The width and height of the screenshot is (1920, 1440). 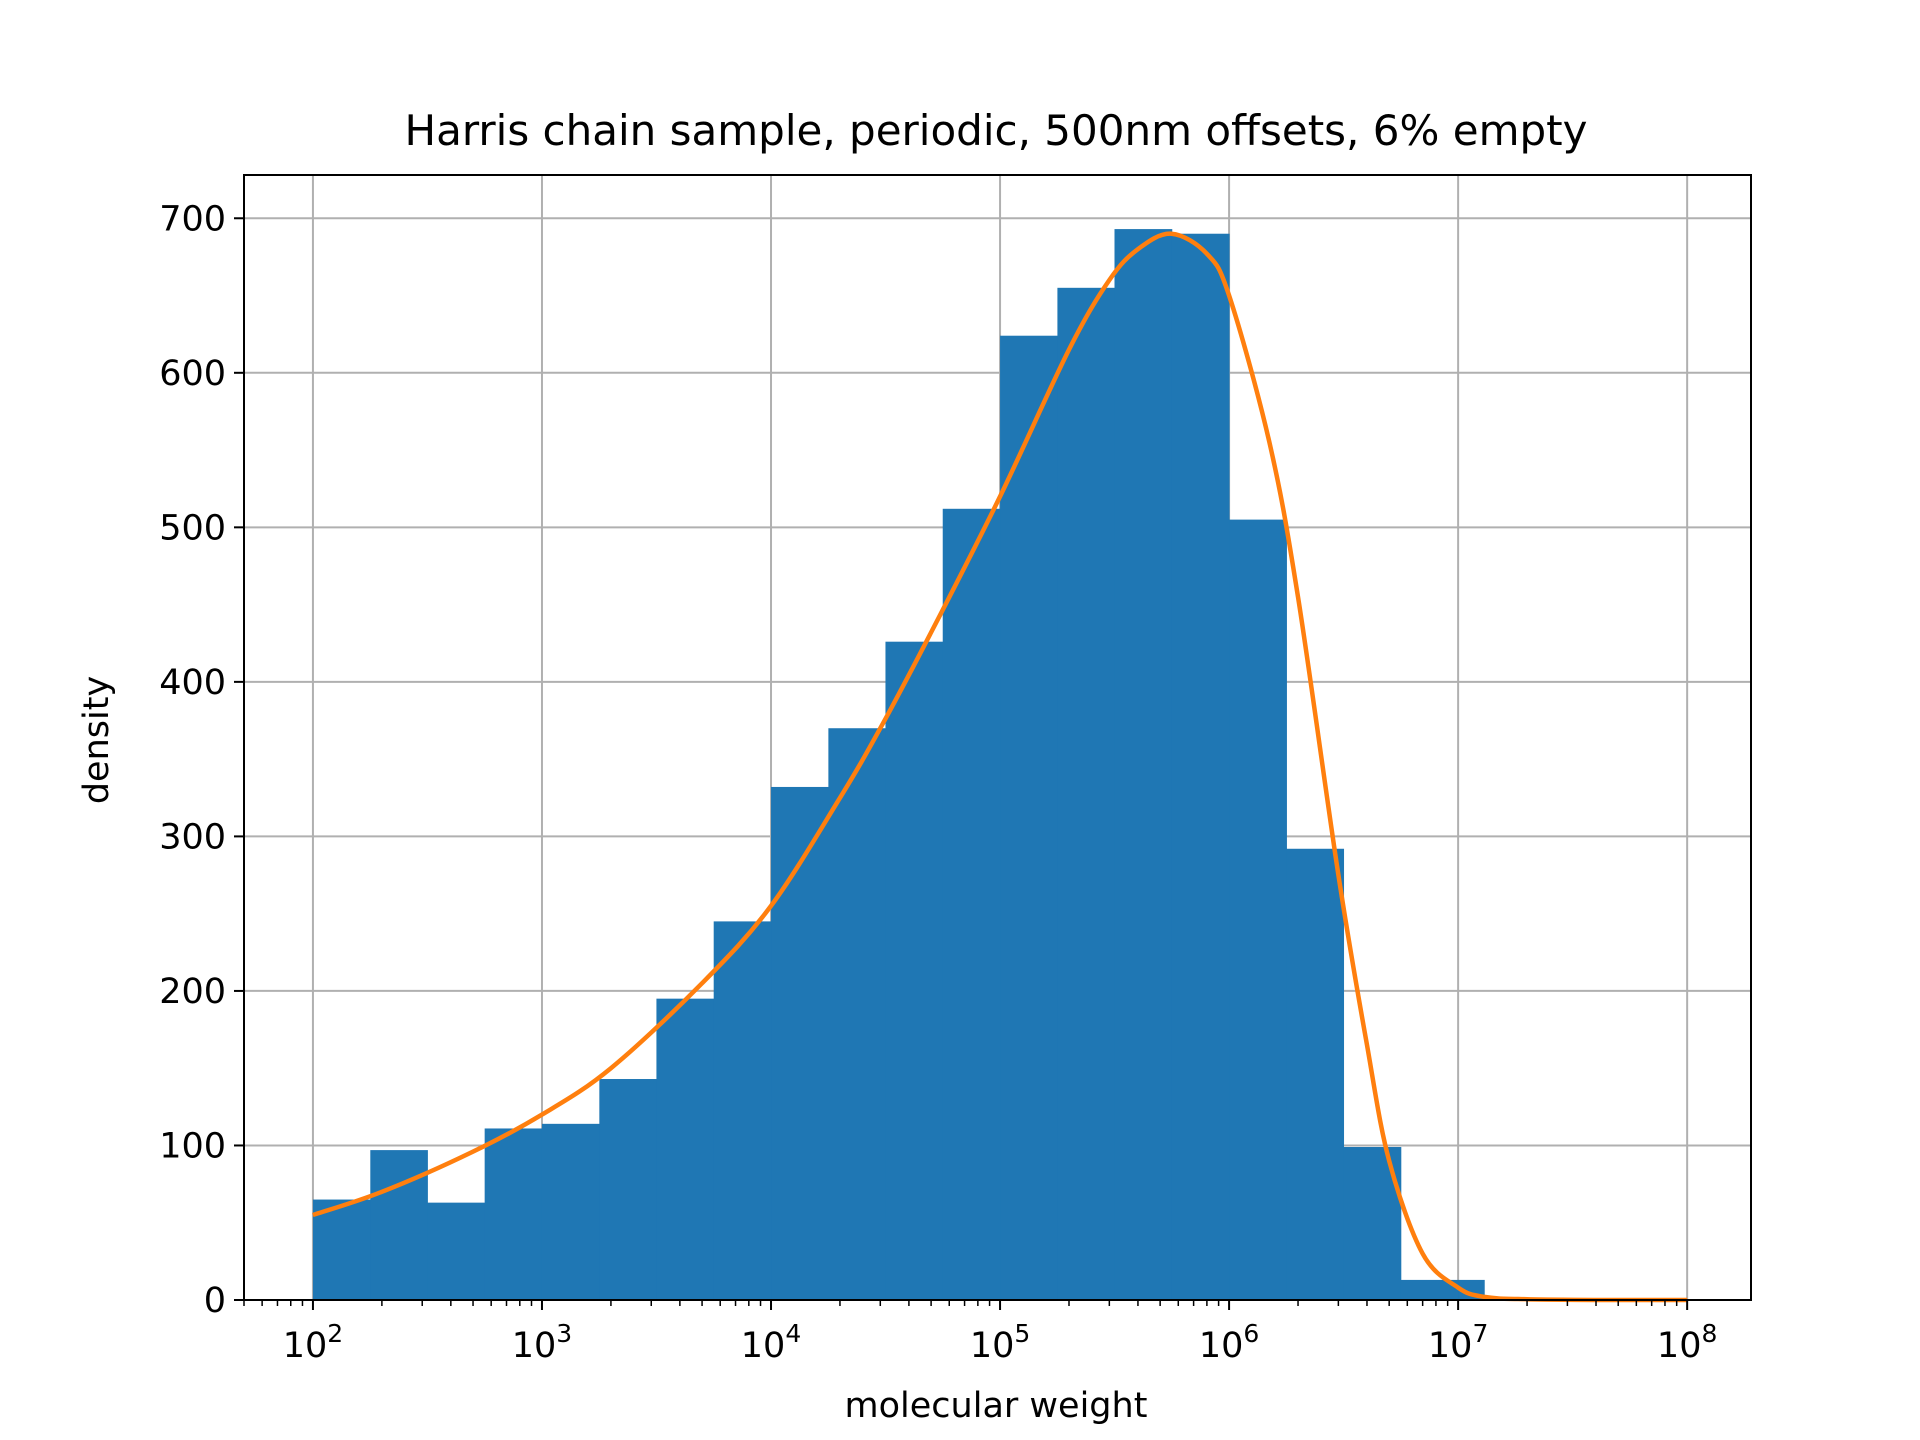 What do you see at coordinates (192, 683) in the screenshot?
I see `y-tick-label: 400` at bounding box center [192, 683].